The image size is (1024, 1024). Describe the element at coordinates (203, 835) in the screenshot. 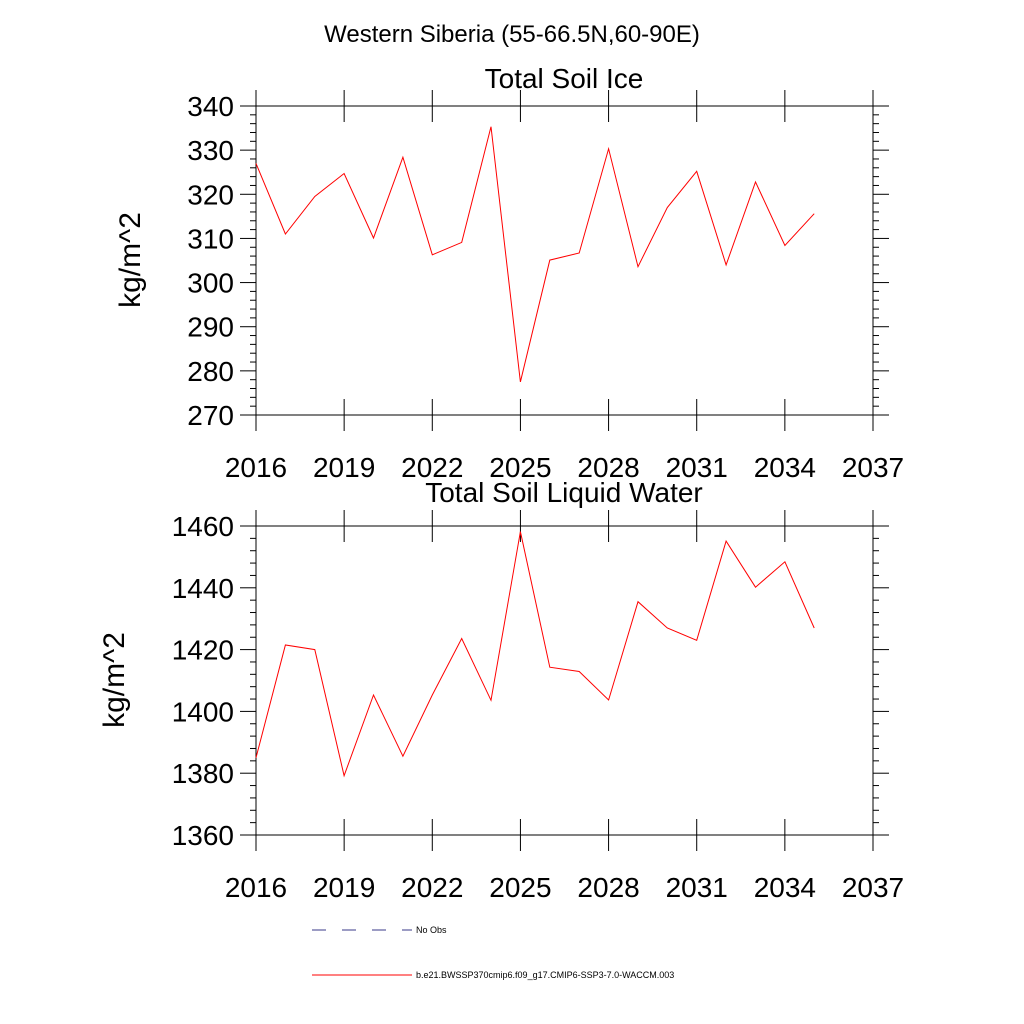

I see `y-tick-label: 1360` at that location.